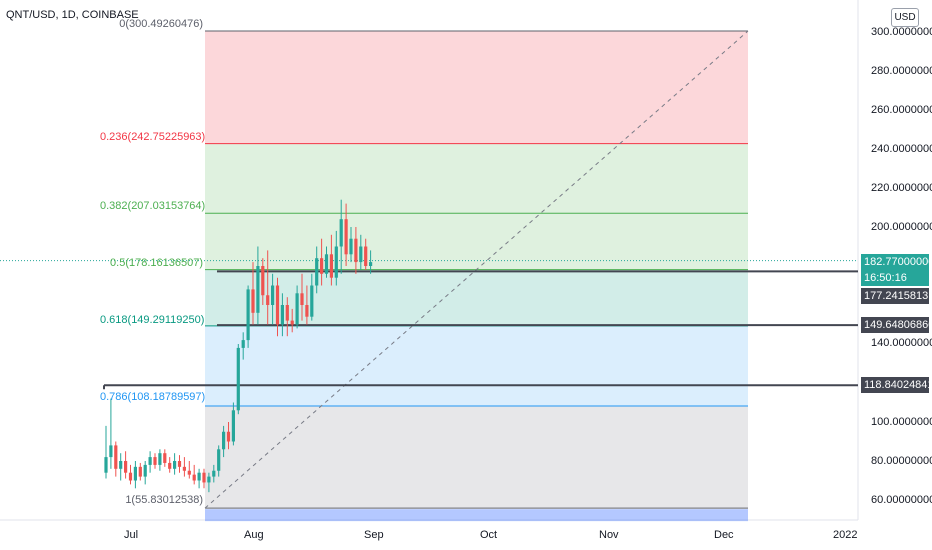 Image resolution: width=932 pixels, height=550 pixels. I want to click on y-tick-80: 80.00000000, so click(901, 461).